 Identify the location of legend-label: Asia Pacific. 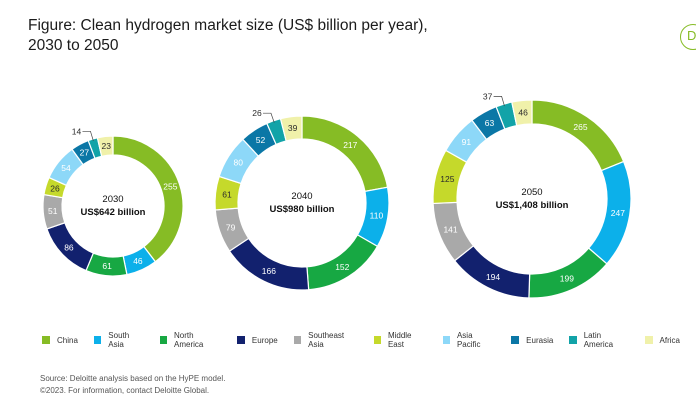
(468, 340).